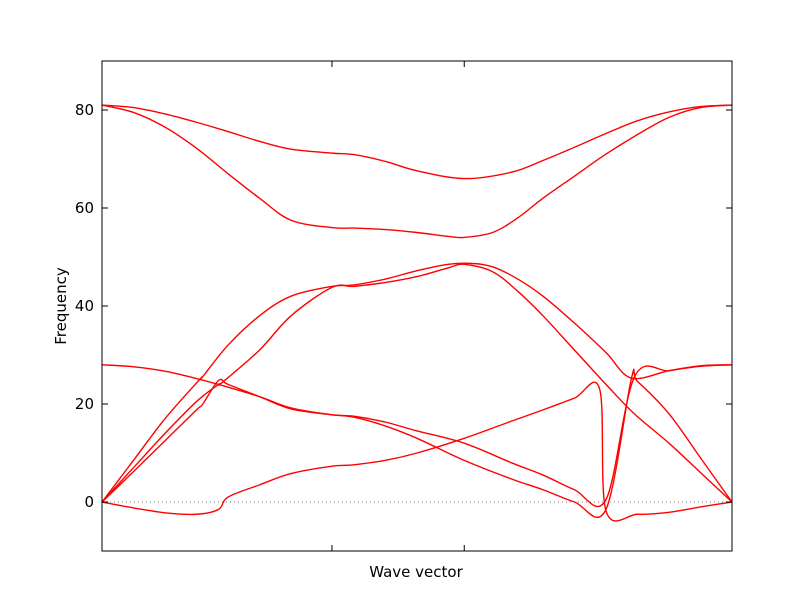 The image size is (812, 612). Describe the element at coordinates (84, 208) in the screenshot. I see `y-tick-label: 60` at that location.